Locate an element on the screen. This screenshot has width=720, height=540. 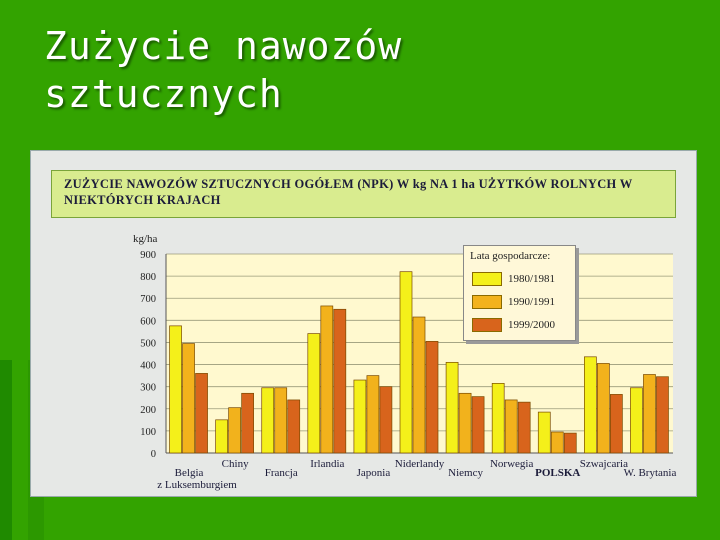
x-tick-label: Chiny is located at coordinates (235, 464).